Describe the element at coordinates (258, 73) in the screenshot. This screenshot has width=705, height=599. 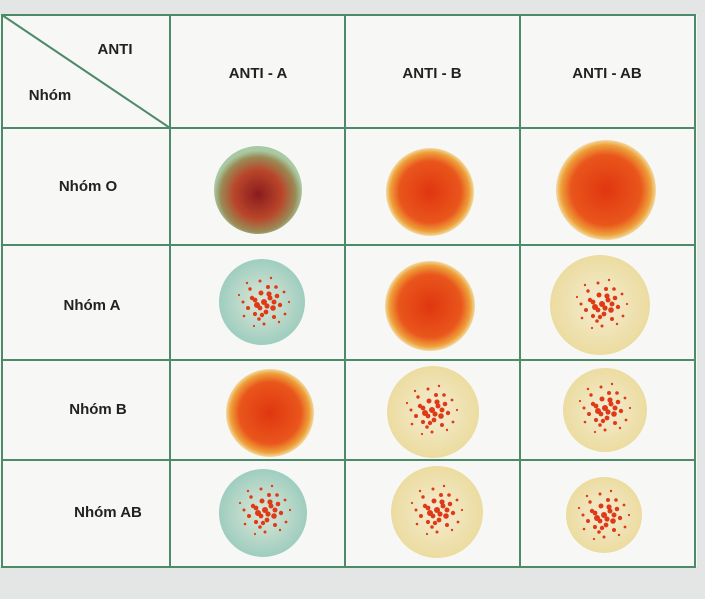
I see `column-header: ANTI - A` at that location.